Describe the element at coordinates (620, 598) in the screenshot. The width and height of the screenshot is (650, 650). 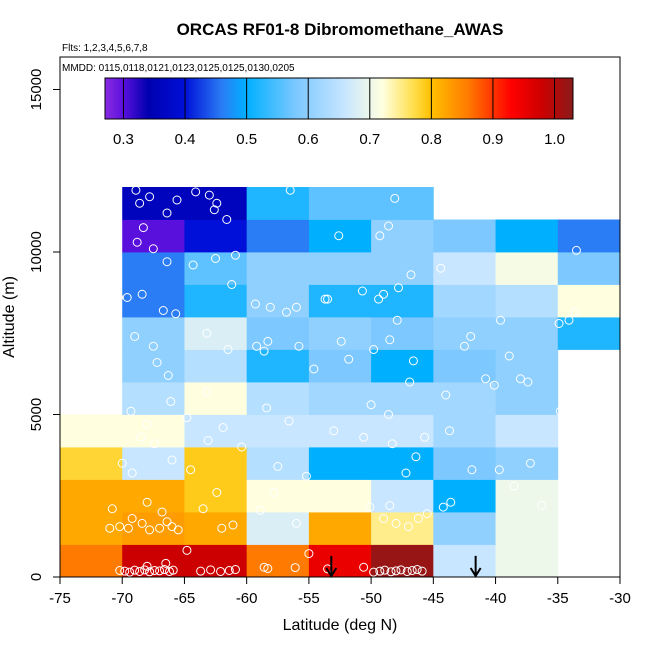
I see `x-tick-label: -30` at that location.